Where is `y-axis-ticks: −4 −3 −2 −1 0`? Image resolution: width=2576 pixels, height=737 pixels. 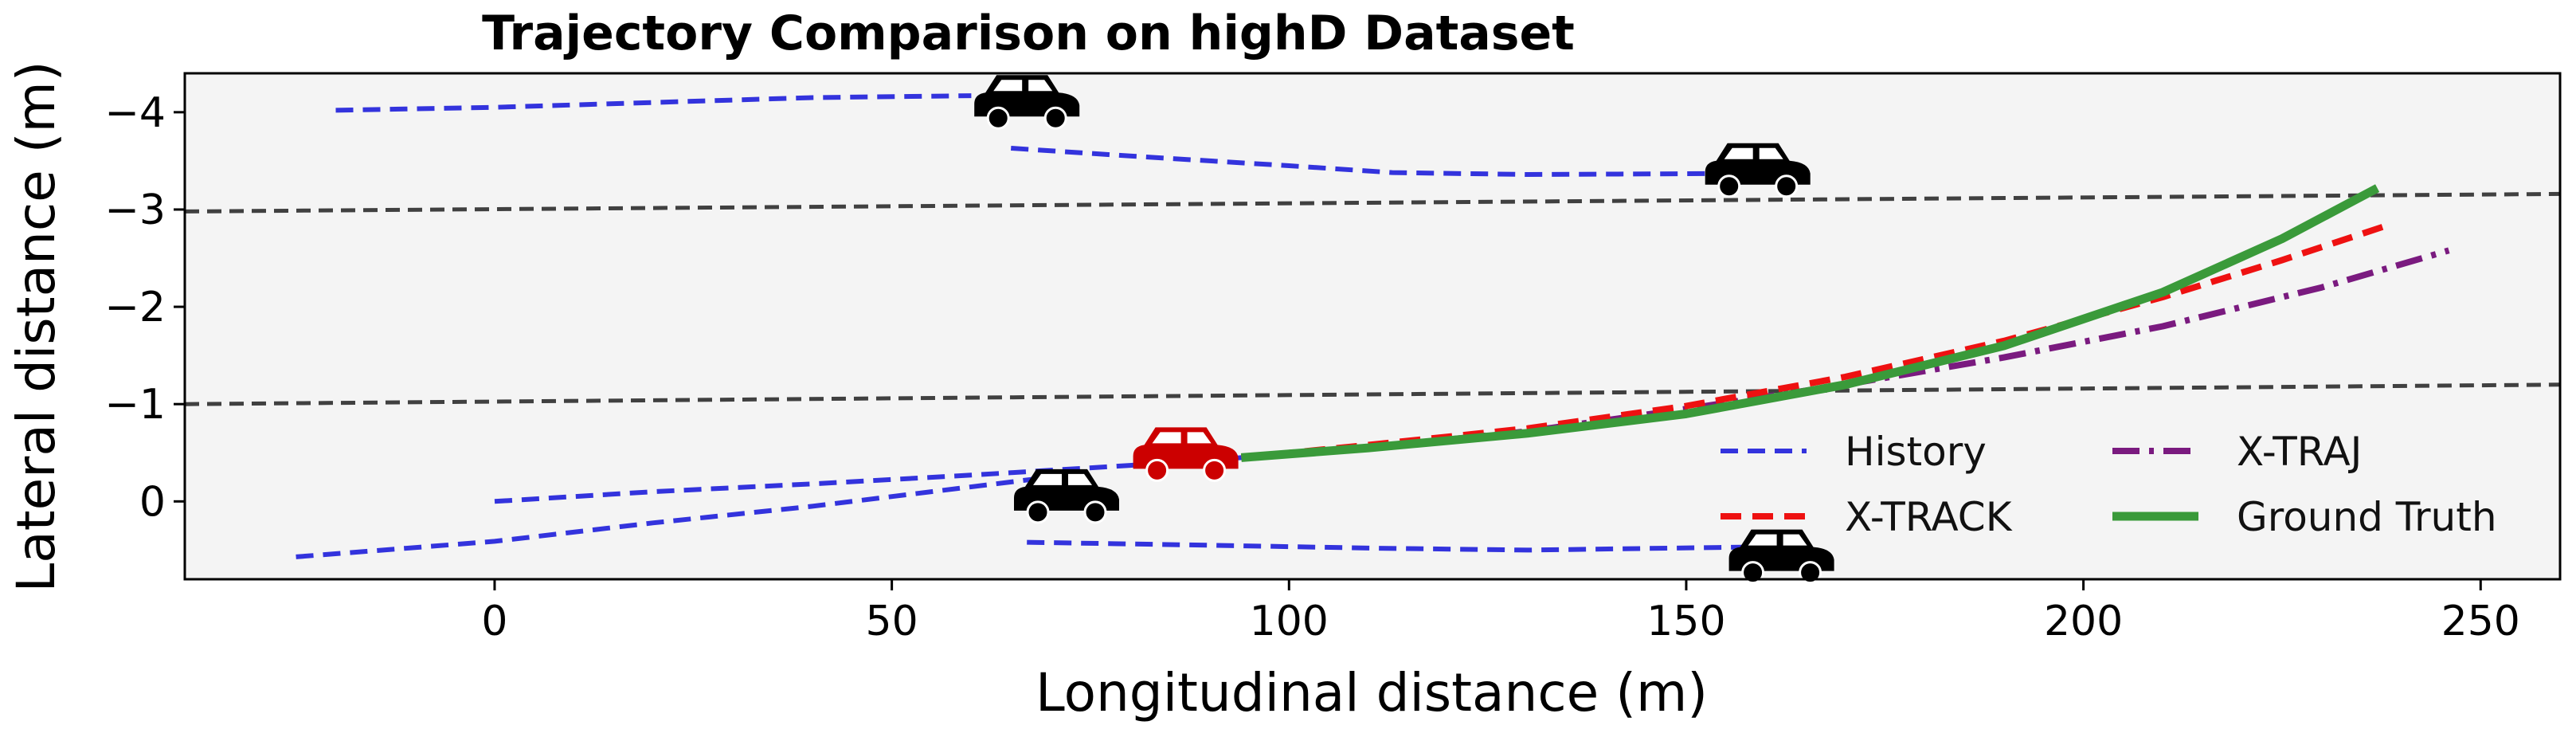
y-axis-ticks: −4 −3 −2 −1 0 is located at coordinates (144, 307).